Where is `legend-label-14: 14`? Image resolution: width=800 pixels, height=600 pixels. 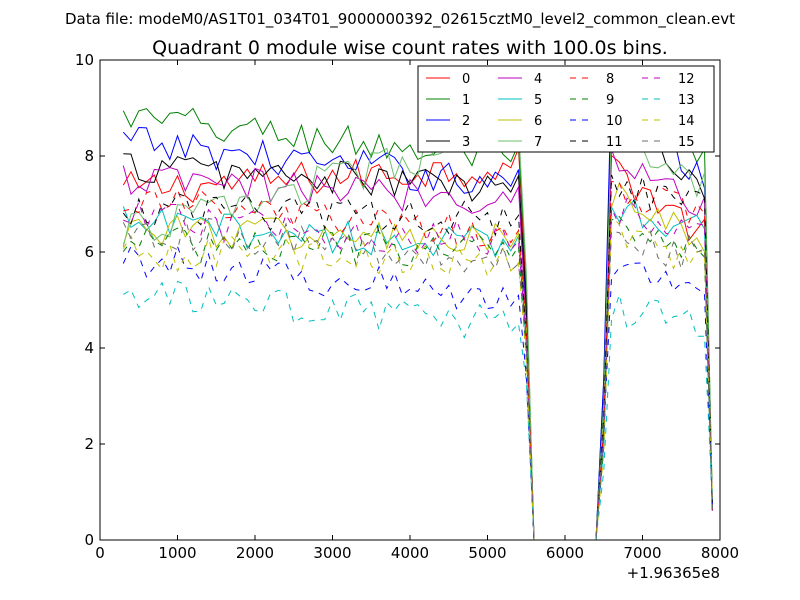
legend-label-14: 14 is located at coordinates (686, 121).